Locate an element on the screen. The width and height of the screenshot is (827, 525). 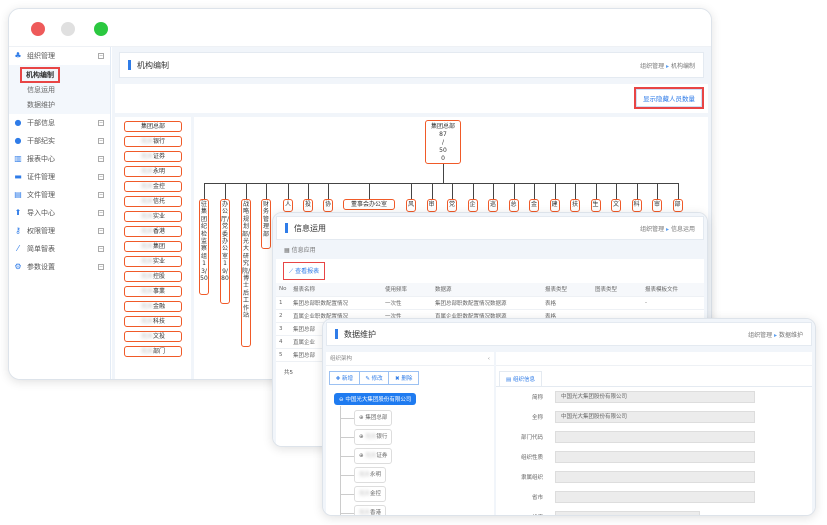
tree-root-node: ⊖ 中国光大集团股份有限公司 is located at coordinates (375, 399).